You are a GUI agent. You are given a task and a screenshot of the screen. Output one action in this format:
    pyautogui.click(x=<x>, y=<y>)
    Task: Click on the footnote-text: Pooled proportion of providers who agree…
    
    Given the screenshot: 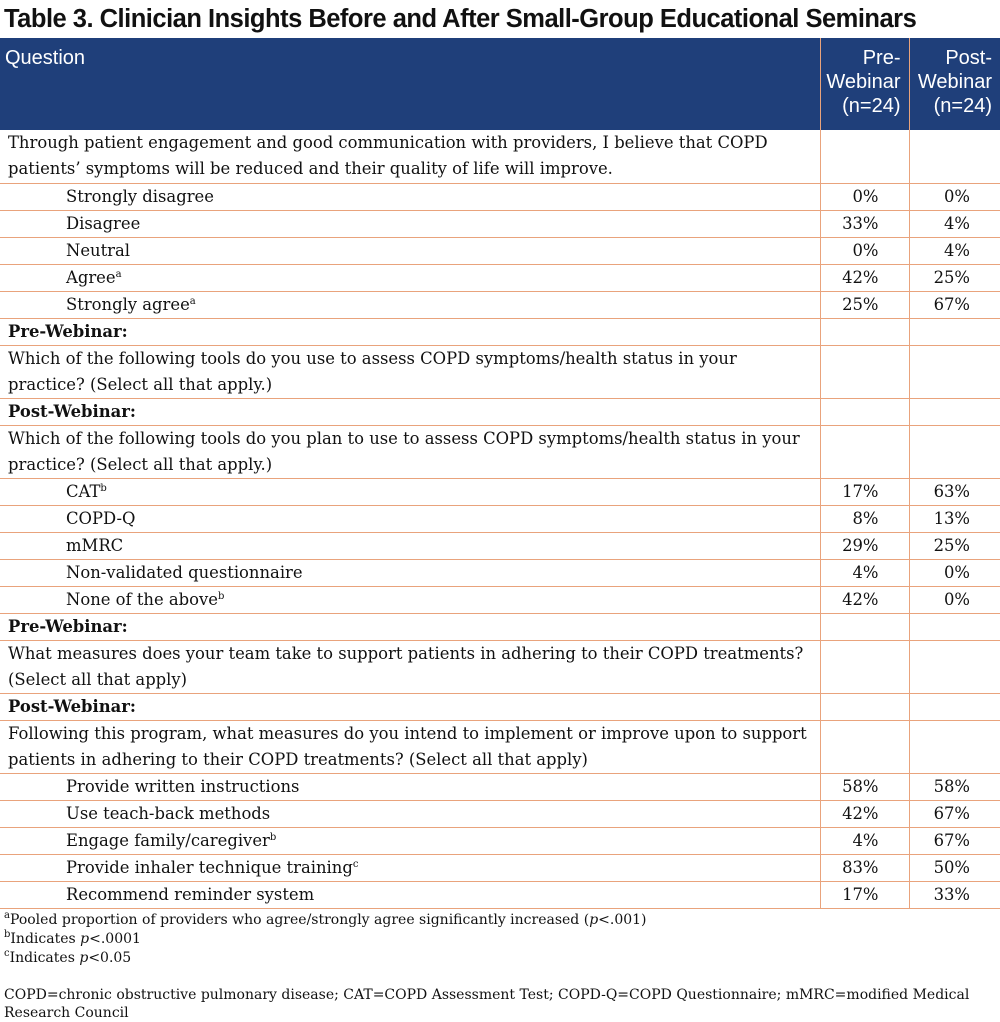 What is the action you would take?
    pyautogui.click(x=299, y=919)
    